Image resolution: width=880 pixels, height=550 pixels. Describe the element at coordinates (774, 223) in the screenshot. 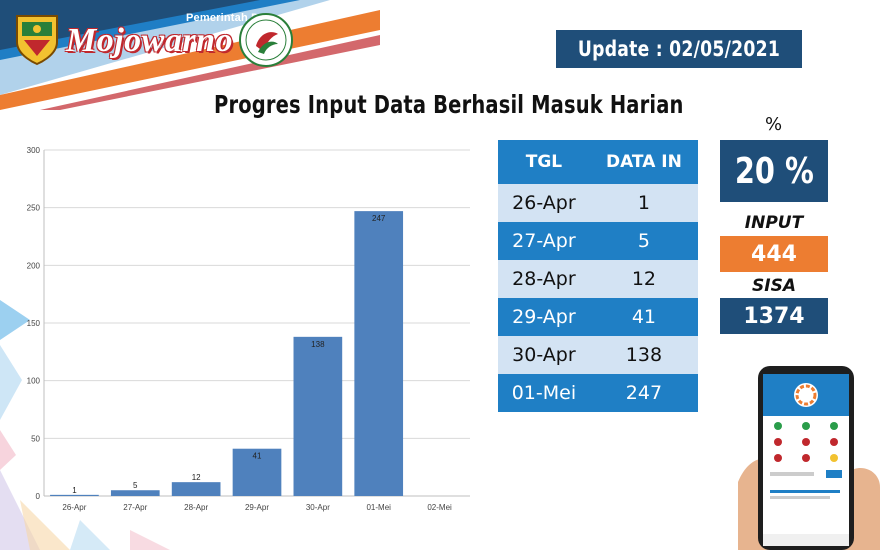

I see `input-label: INPUT` at that location.